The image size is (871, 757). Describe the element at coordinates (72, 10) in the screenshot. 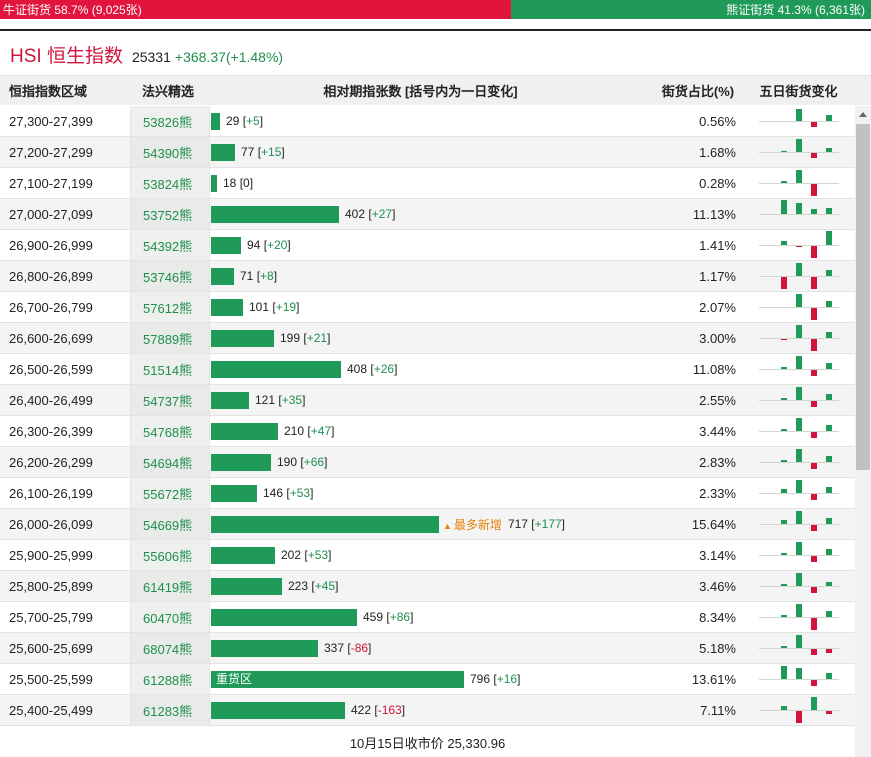

I see `bull-ratio-label: 牛证街货 58.7% (9,025张)` at that location.